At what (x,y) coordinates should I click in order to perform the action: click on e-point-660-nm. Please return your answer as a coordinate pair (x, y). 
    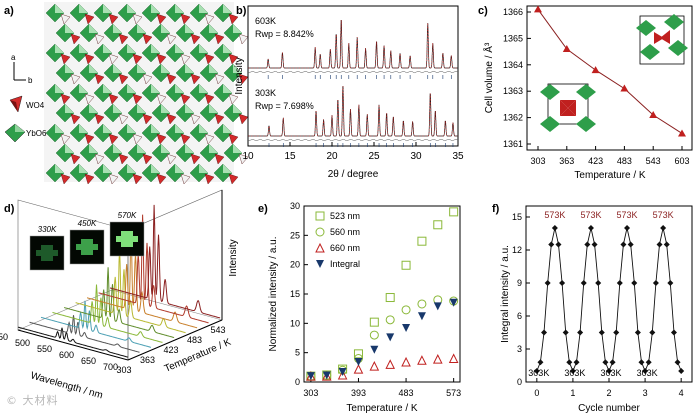
    Looking at the image, I should click on (358, 368).